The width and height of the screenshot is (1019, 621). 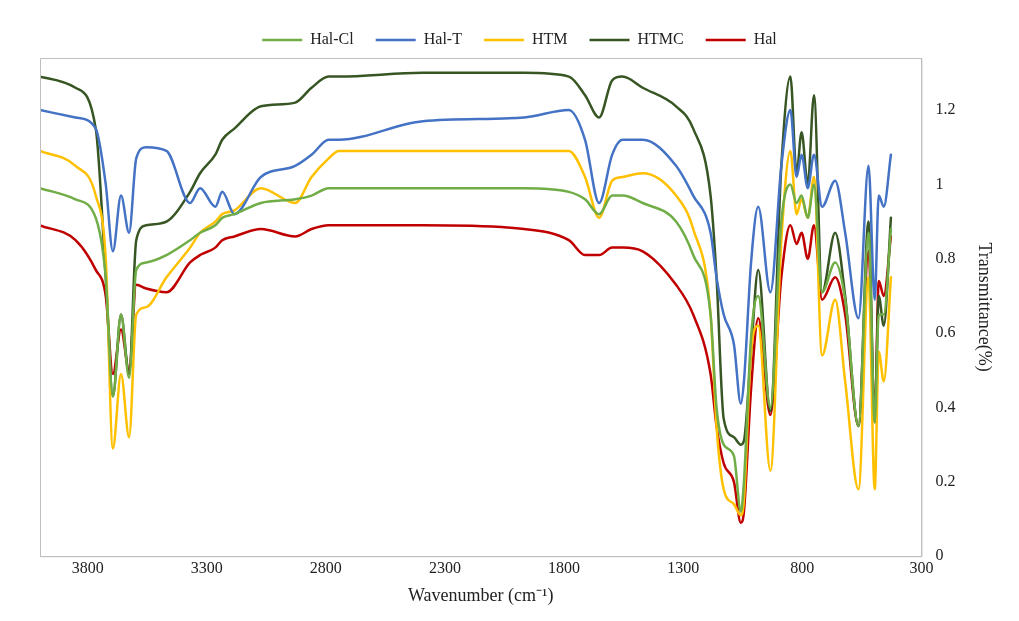 What do you see at coordinates (945, 109) in the screenshot?
I see `y-tick-label: 1.2` at bounding box center [945, 109].